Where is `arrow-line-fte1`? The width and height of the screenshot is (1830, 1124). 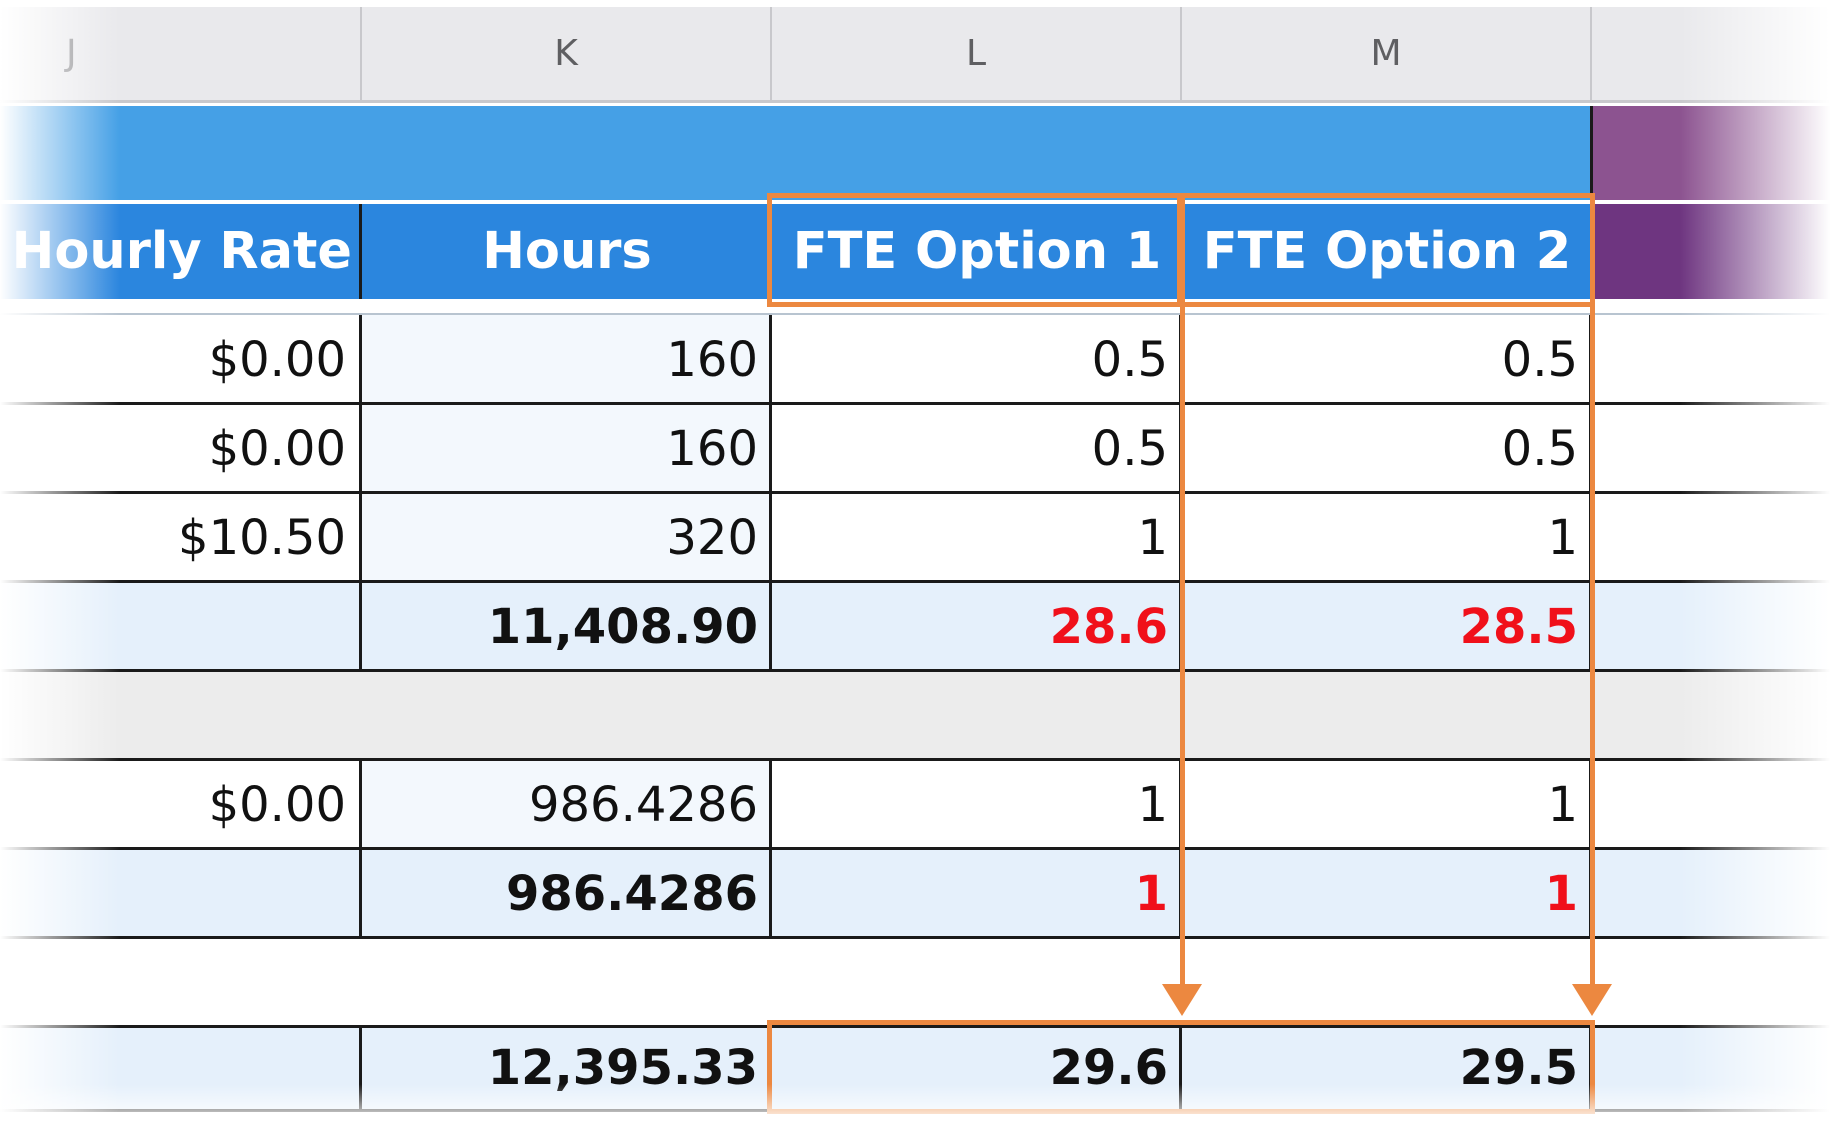 arrow-line-fte1 is located at coordinates (1182, 647).